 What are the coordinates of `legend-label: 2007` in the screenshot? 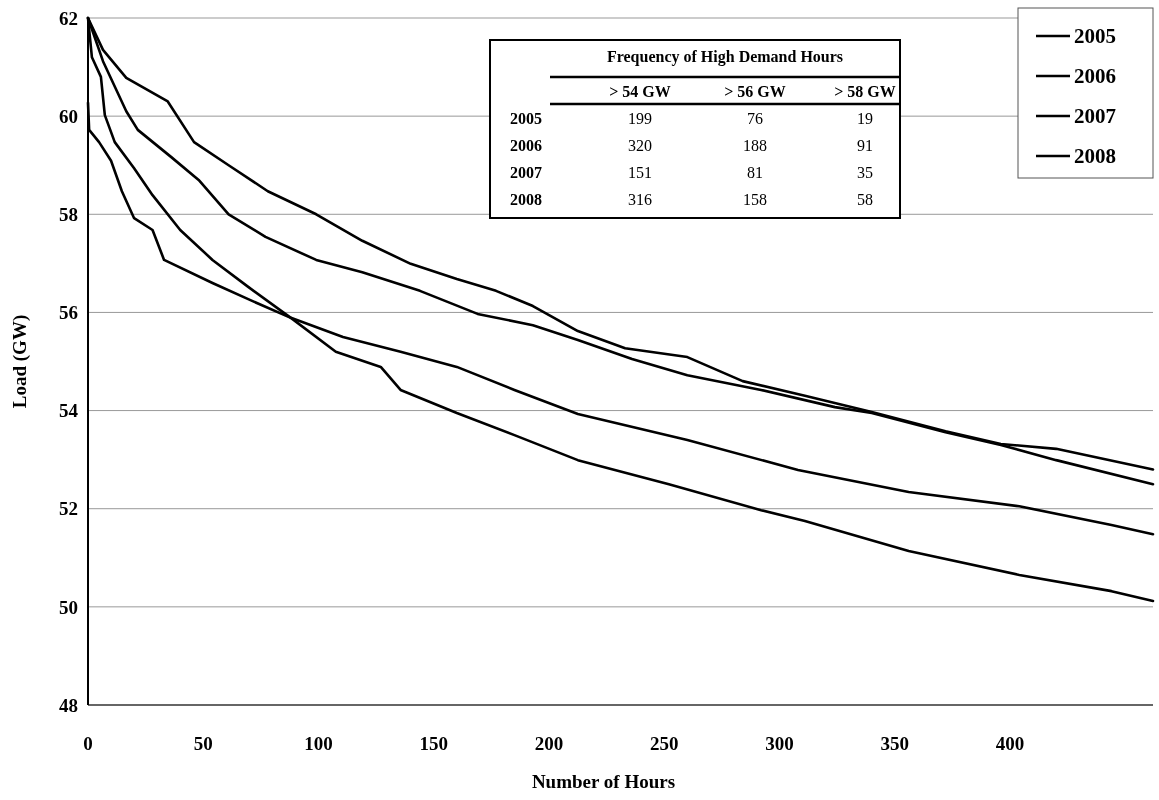 It's located at (1095, 116).